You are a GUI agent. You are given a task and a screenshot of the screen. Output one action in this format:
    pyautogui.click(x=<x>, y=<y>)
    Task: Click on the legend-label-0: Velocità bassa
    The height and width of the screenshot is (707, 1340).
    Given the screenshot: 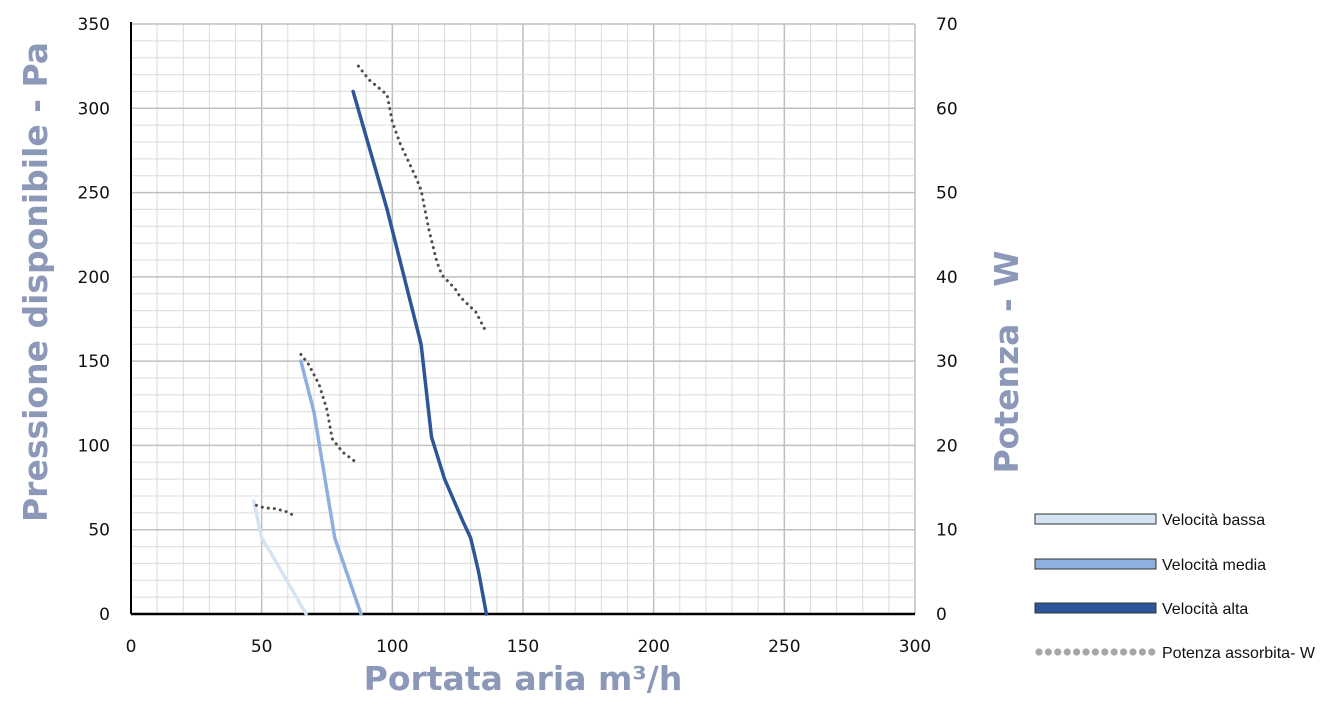 What is the action you would take?
    pyautogui.click(x=1213, y=520)
    